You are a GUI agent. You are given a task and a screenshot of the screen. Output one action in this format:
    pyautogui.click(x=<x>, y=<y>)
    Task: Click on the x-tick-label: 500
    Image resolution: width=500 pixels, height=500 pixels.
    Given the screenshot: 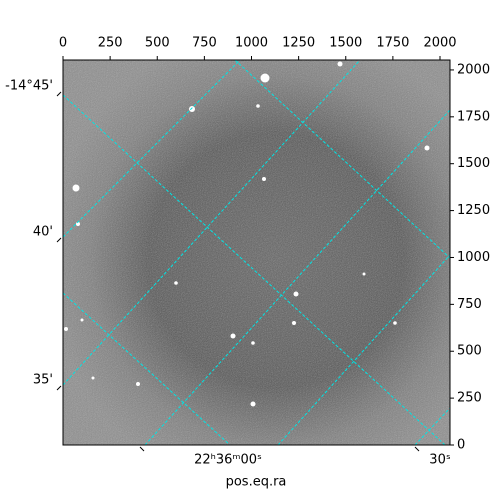 What is the action you would take?
    pyautogui.click(x=157, y=43)
    